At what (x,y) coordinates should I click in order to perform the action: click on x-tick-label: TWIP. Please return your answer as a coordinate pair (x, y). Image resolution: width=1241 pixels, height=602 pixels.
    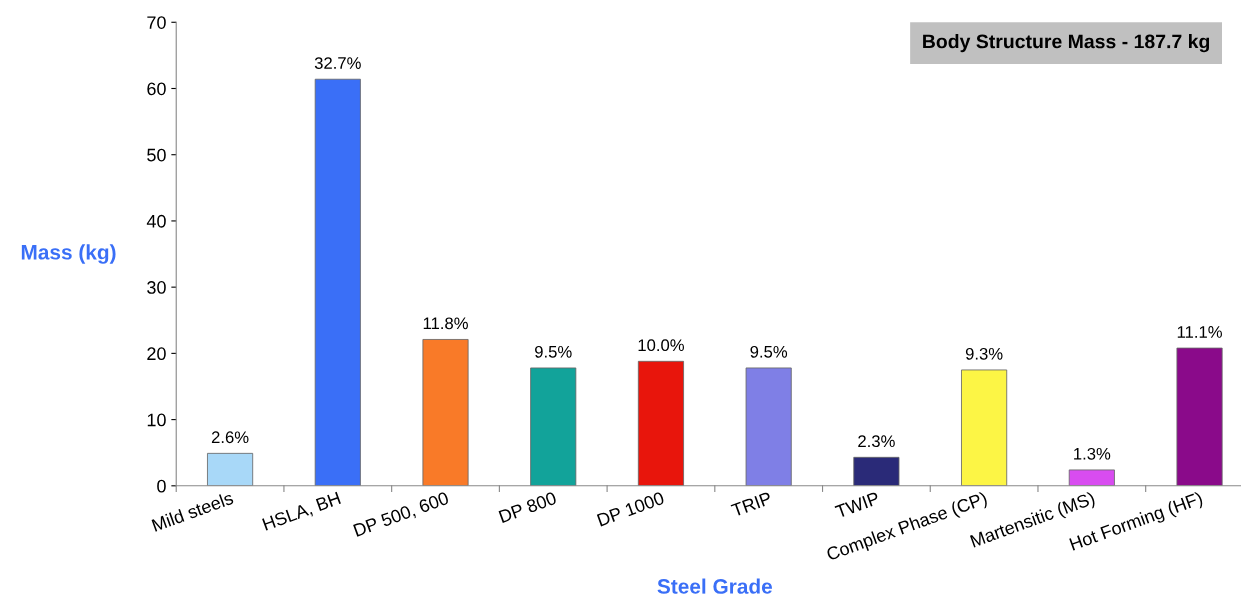
    Looking at the image, I should click on (857, 505).